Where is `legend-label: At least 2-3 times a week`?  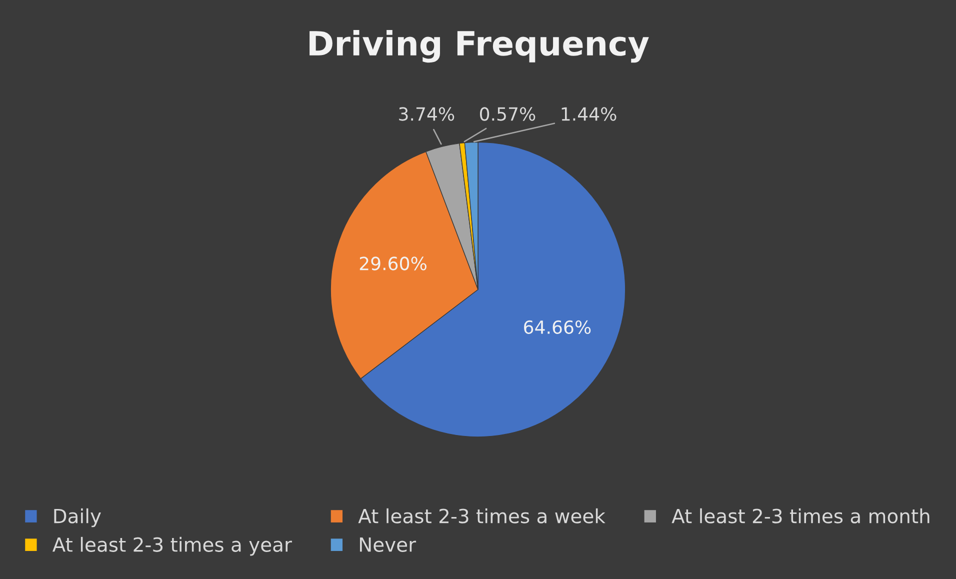 legend-label: At least 2-3 times a week is located at coordinates (482, 516).